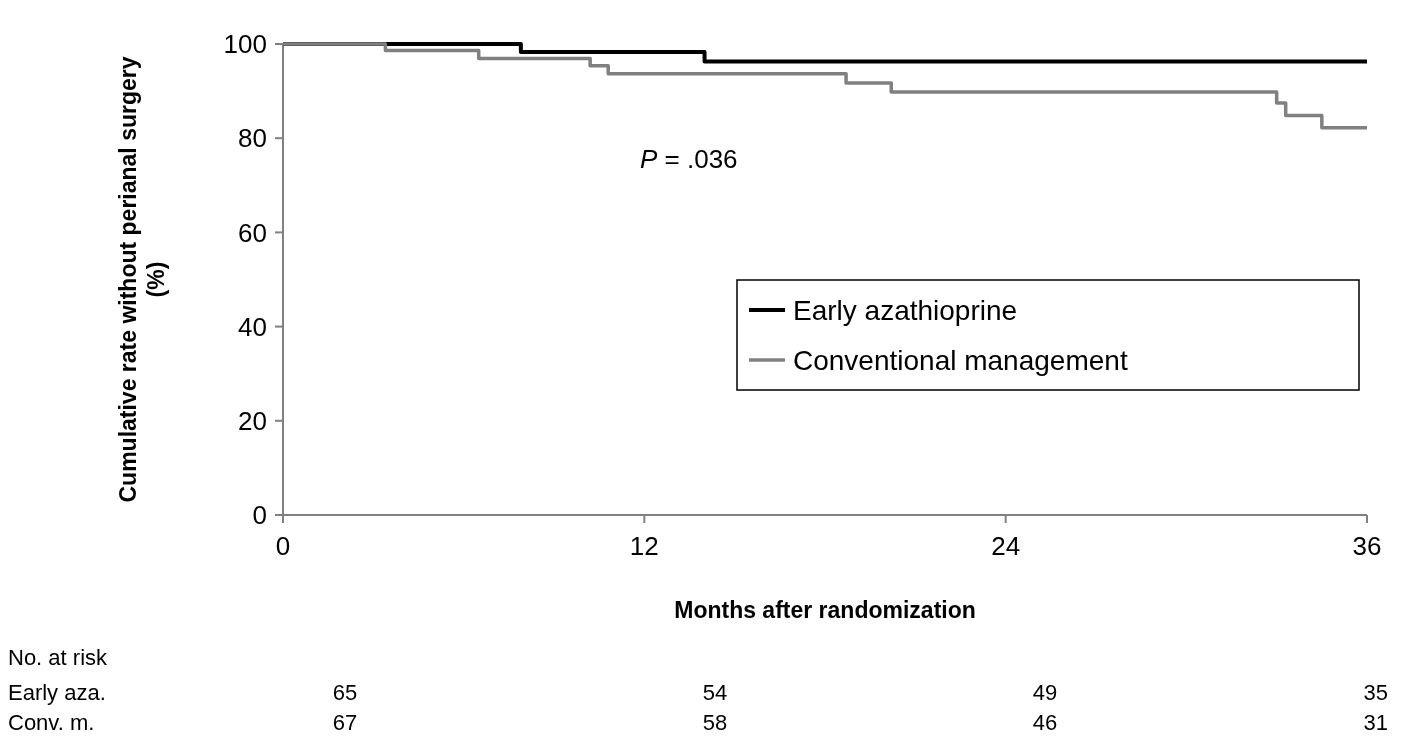  I want to click on x-tick-label: 0, so click(283, 546).